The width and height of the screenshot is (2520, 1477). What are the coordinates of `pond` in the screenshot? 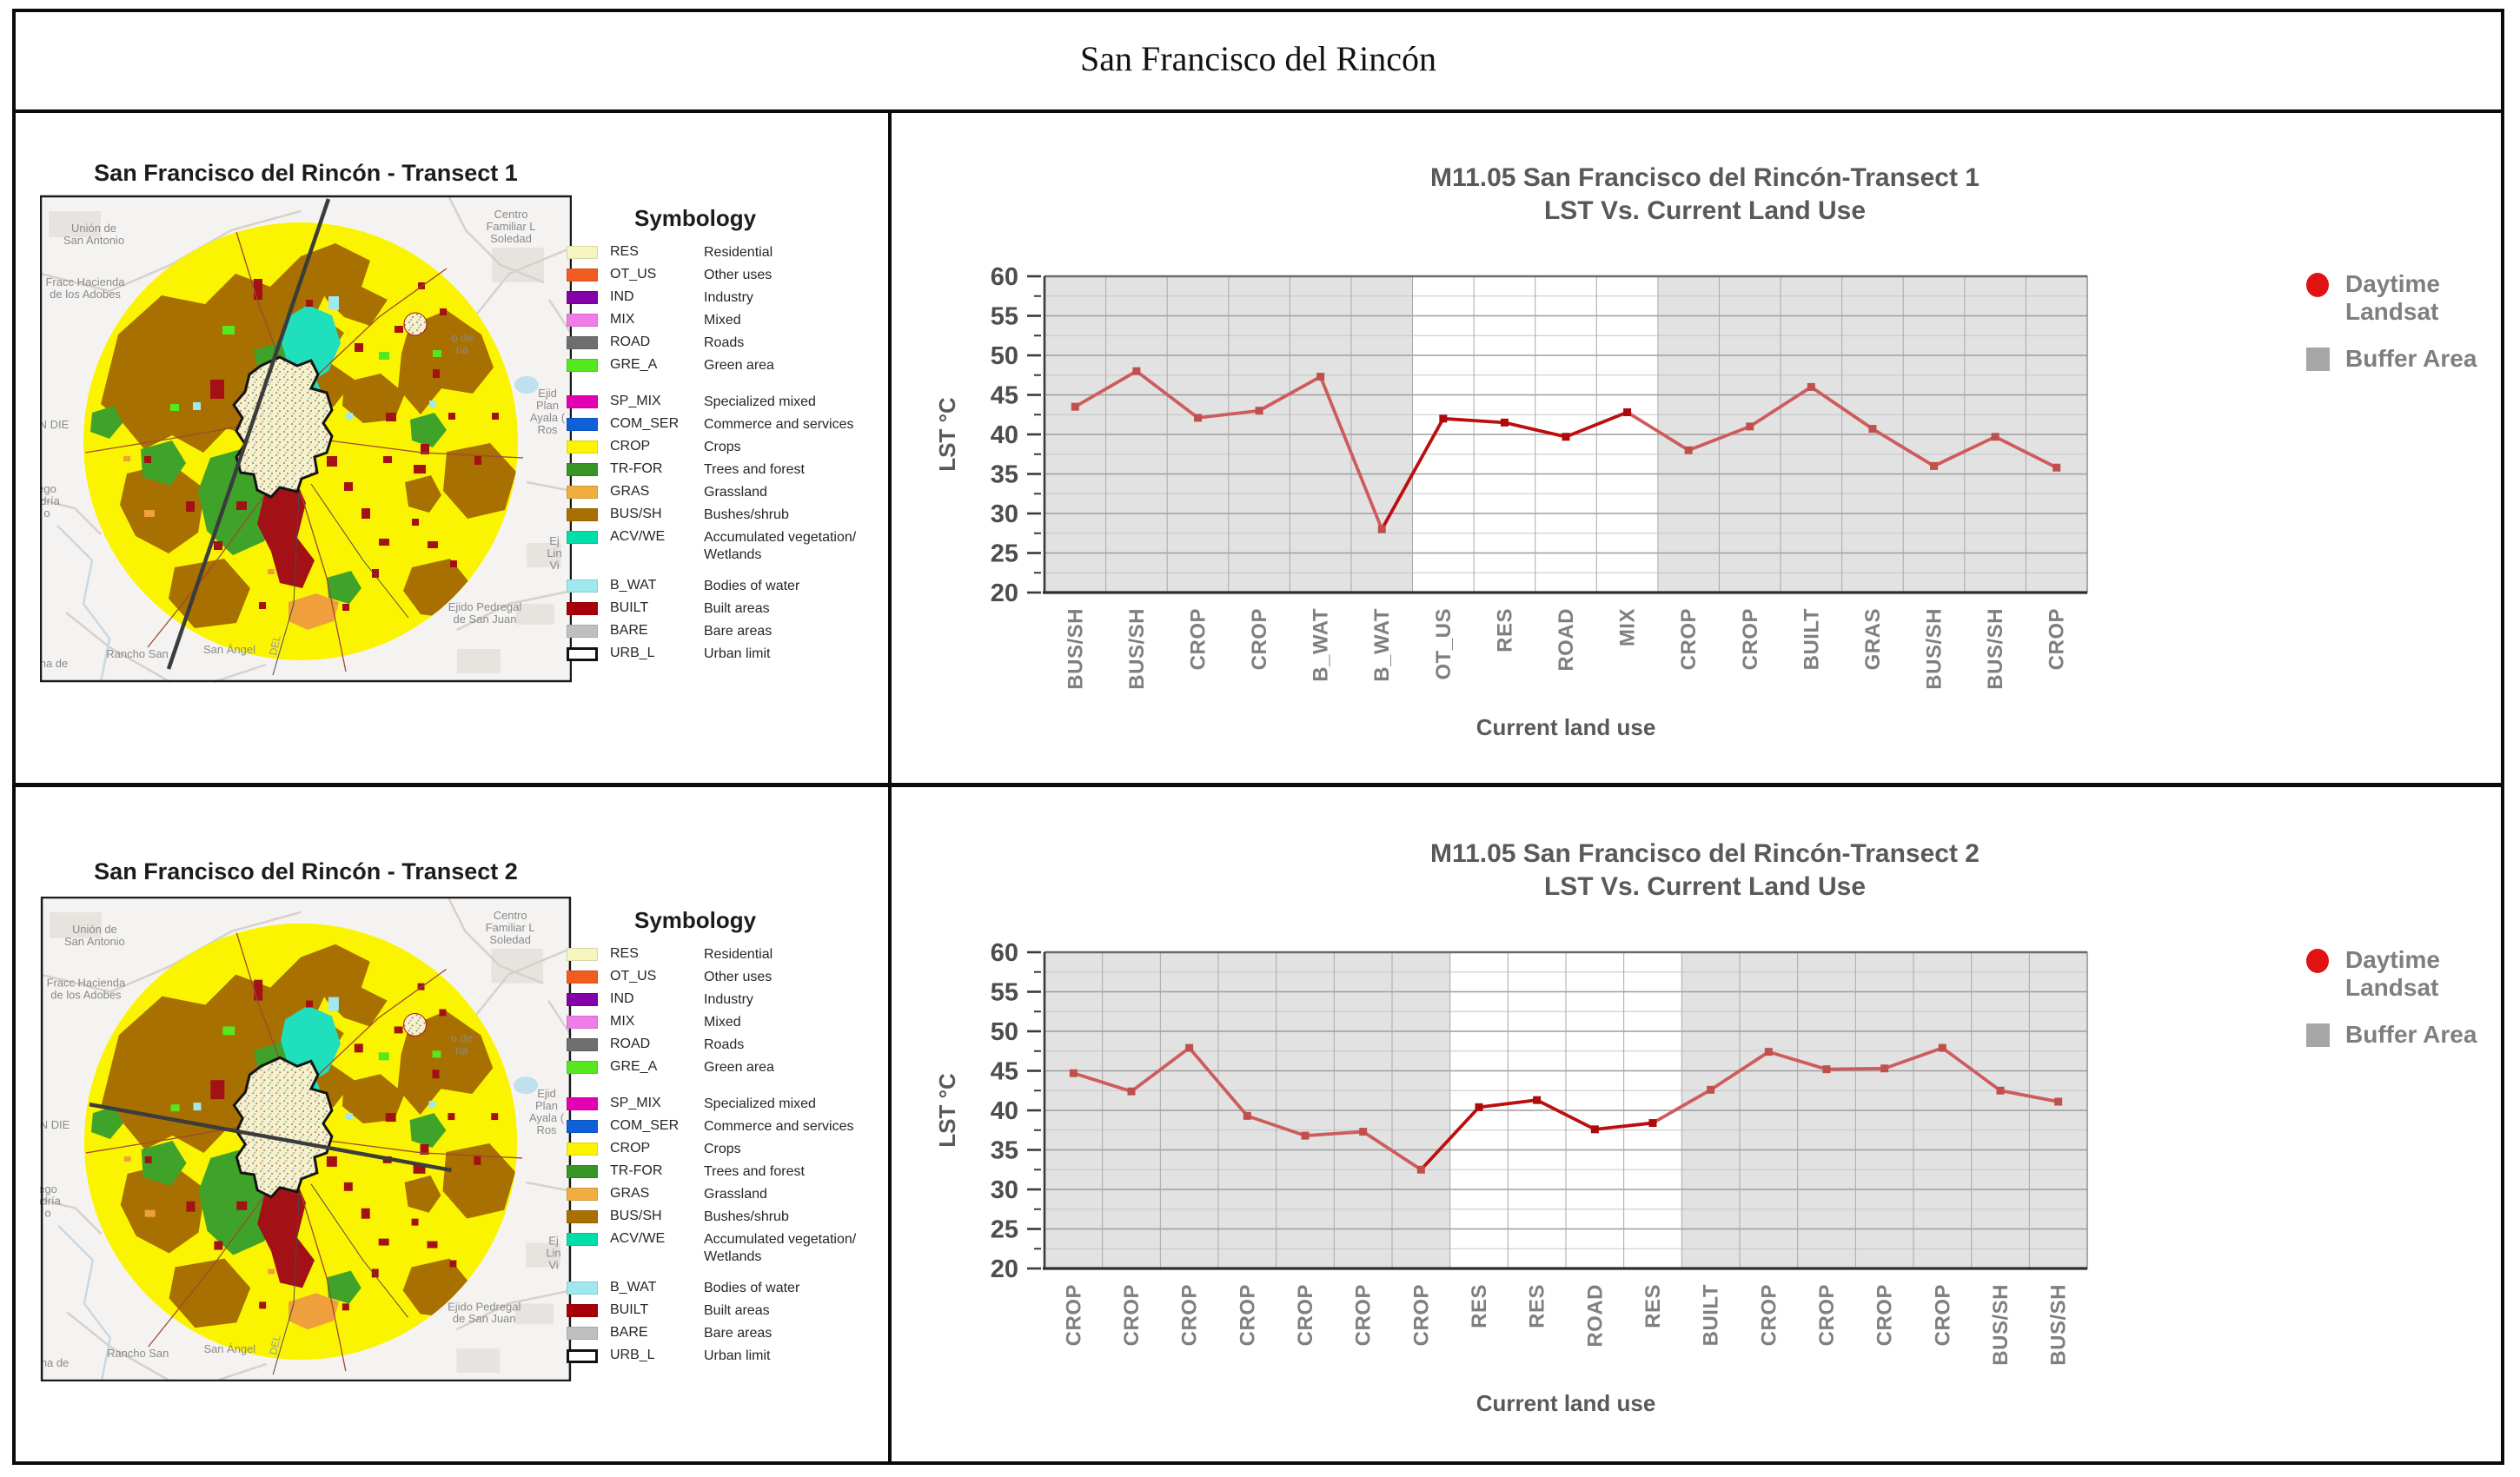 It's located at (526, 385).